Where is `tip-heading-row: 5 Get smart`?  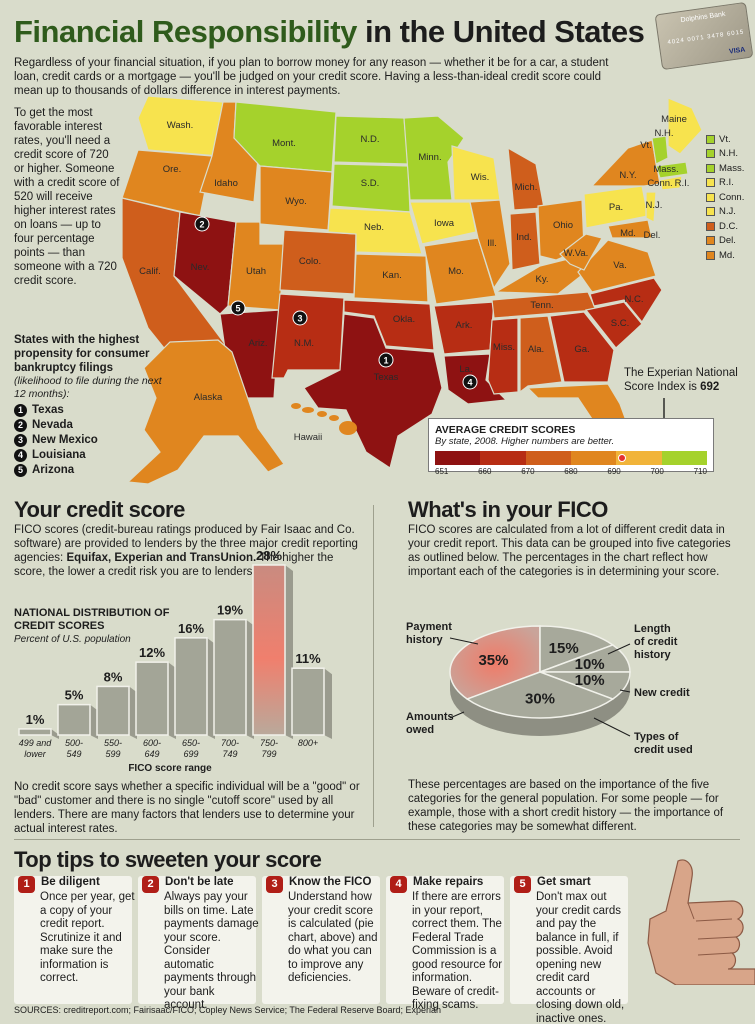 tip-heading-row: 5 Get smart is located at coordinates (573, 884).